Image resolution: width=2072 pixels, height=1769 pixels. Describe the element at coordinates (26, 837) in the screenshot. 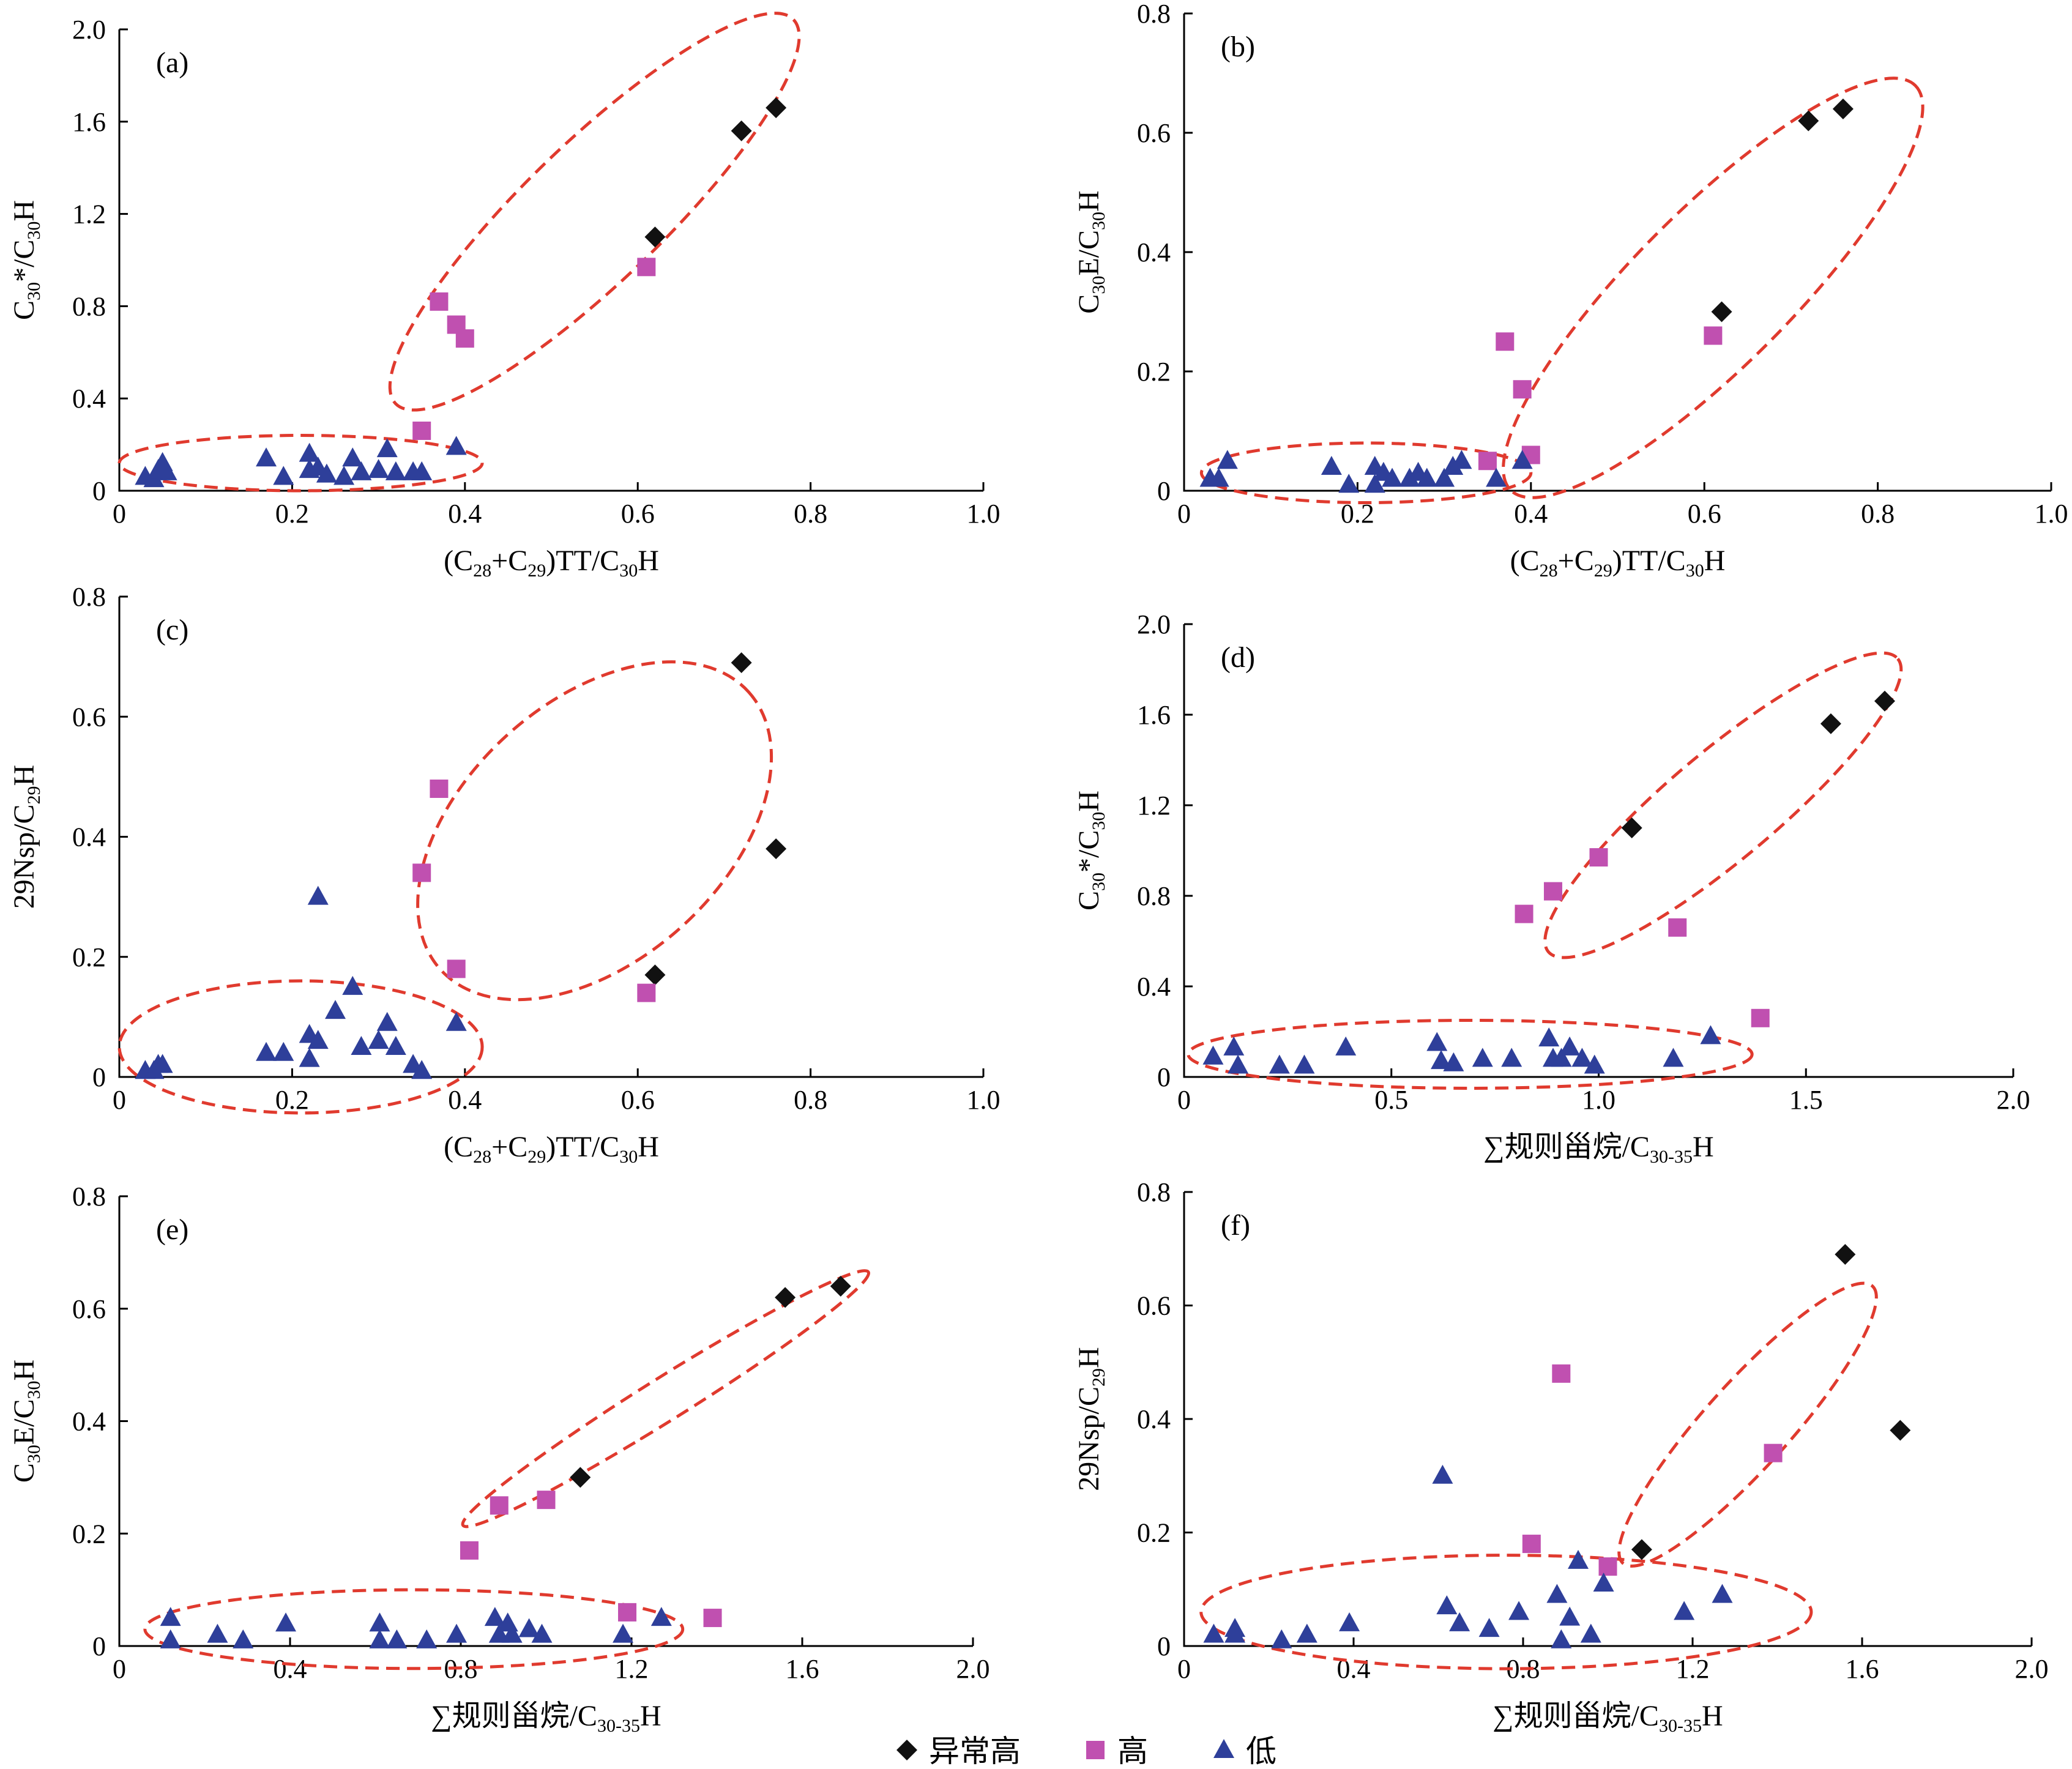

I see `y-axis-label: 29Nsp/C29H` at that location.